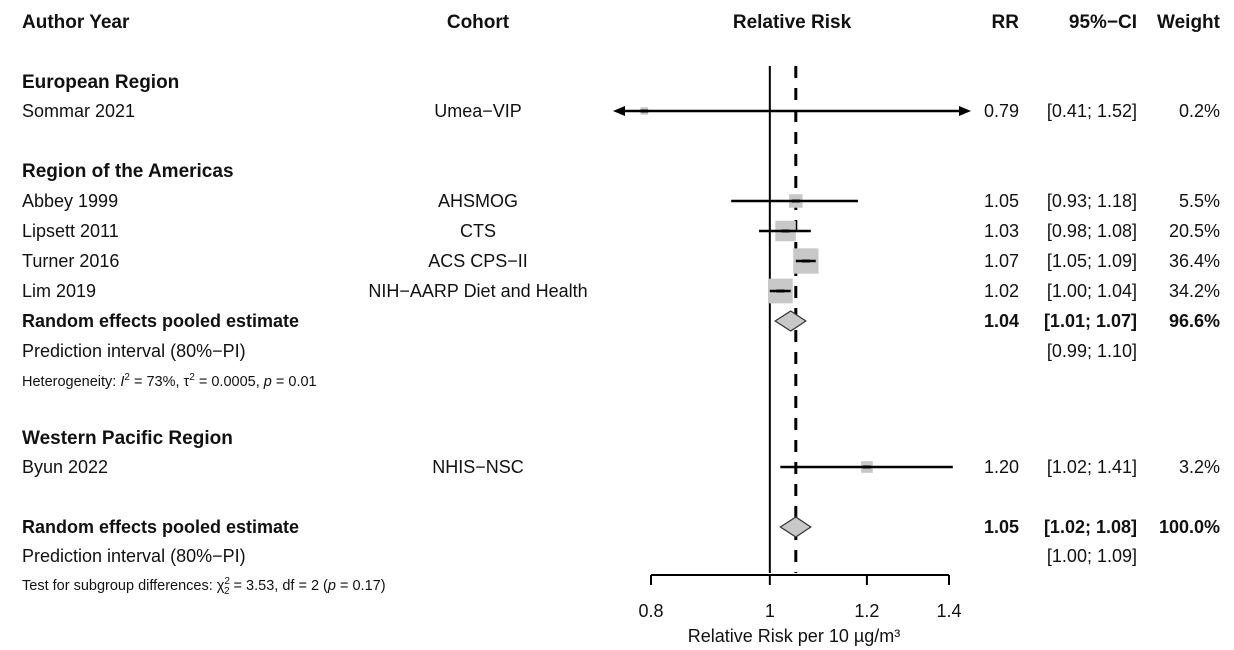 The width and height of the screenshot is (1234, 650). I want to click on x-tick-label: 1.4, so click(948, 611).